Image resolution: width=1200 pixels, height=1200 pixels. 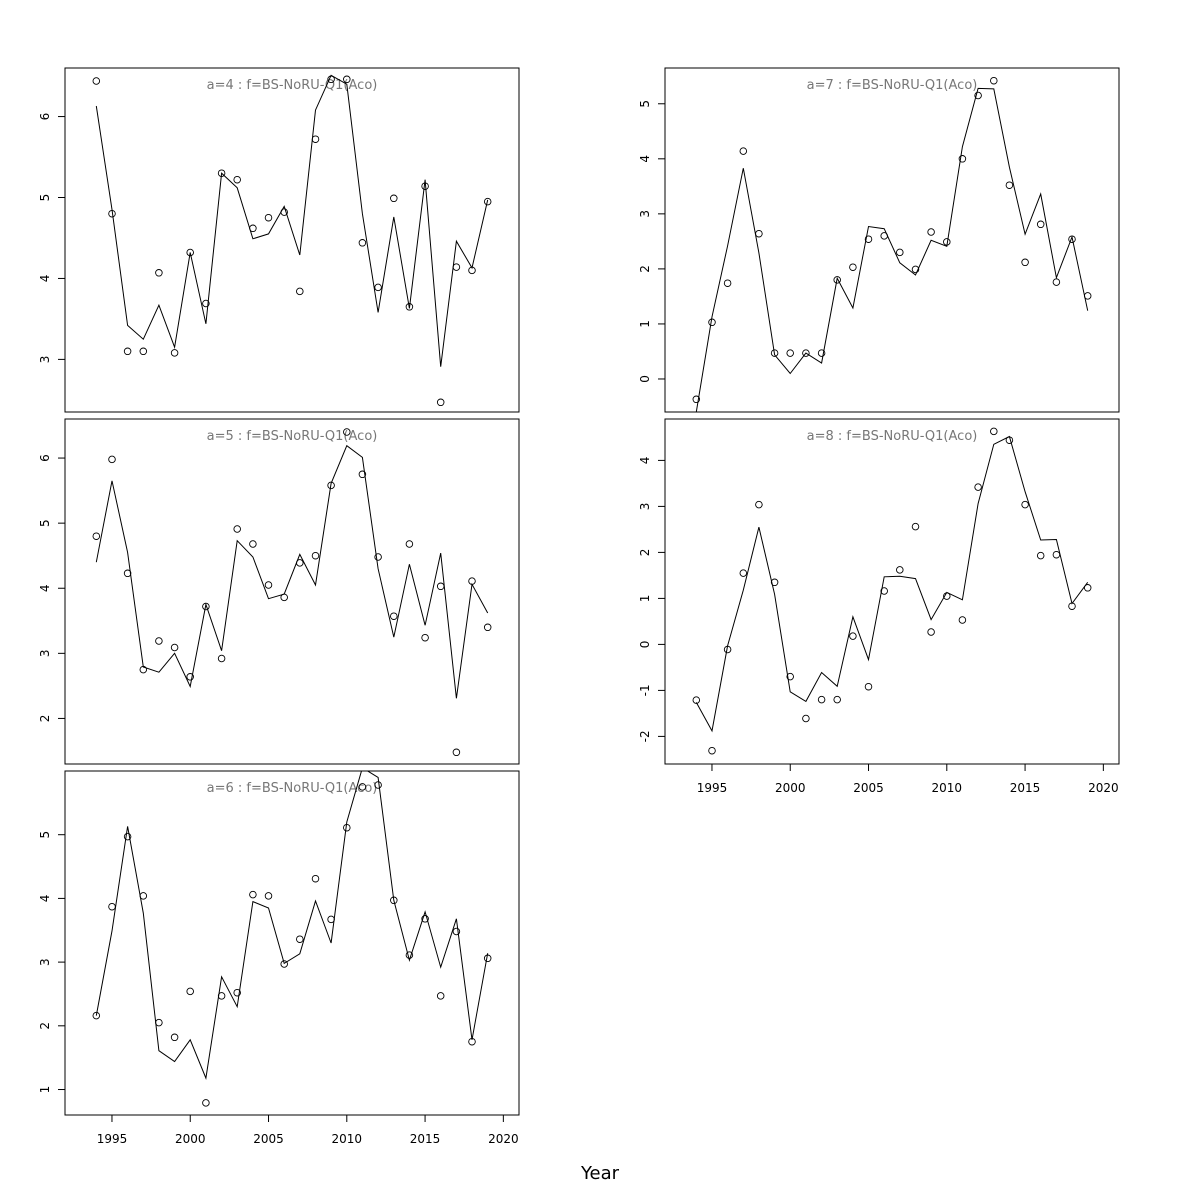 I want to click on panel-2: a=7 : f=BS-NoRU-Q1(Aco) 0 1 2 3 4 5, so click(x=879, y=240).